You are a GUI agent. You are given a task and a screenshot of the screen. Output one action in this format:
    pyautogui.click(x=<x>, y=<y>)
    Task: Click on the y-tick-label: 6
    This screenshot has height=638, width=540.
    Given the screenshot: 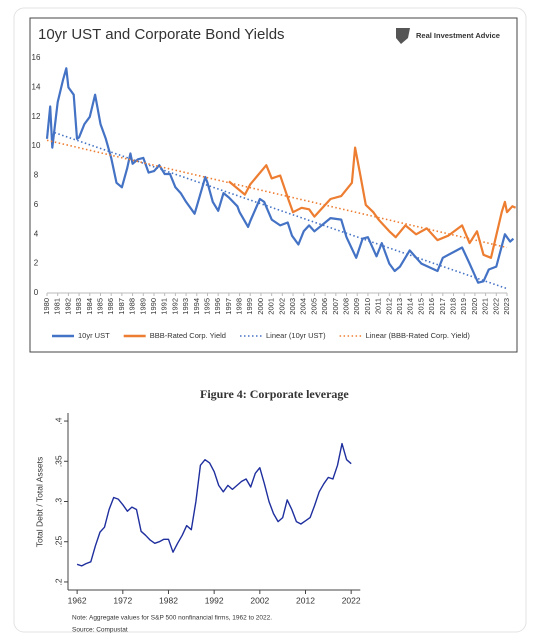 What is the action you would take?
    pyautogui.click(x=36, y=204)
    